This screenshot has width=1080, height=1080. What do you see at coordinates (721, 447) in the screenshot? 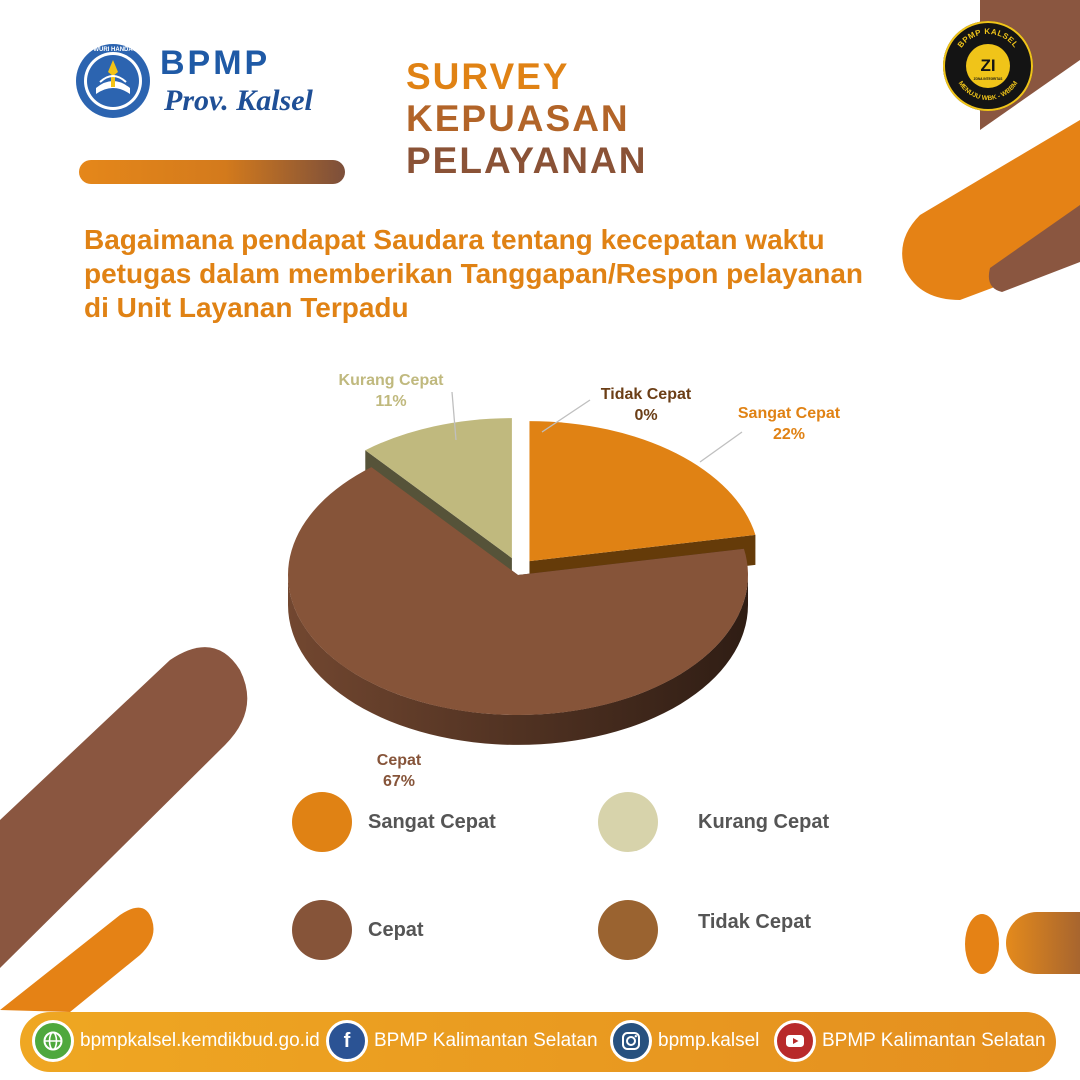
I see `leader-line-sangat-cepat` at bounding box center [721, 447].